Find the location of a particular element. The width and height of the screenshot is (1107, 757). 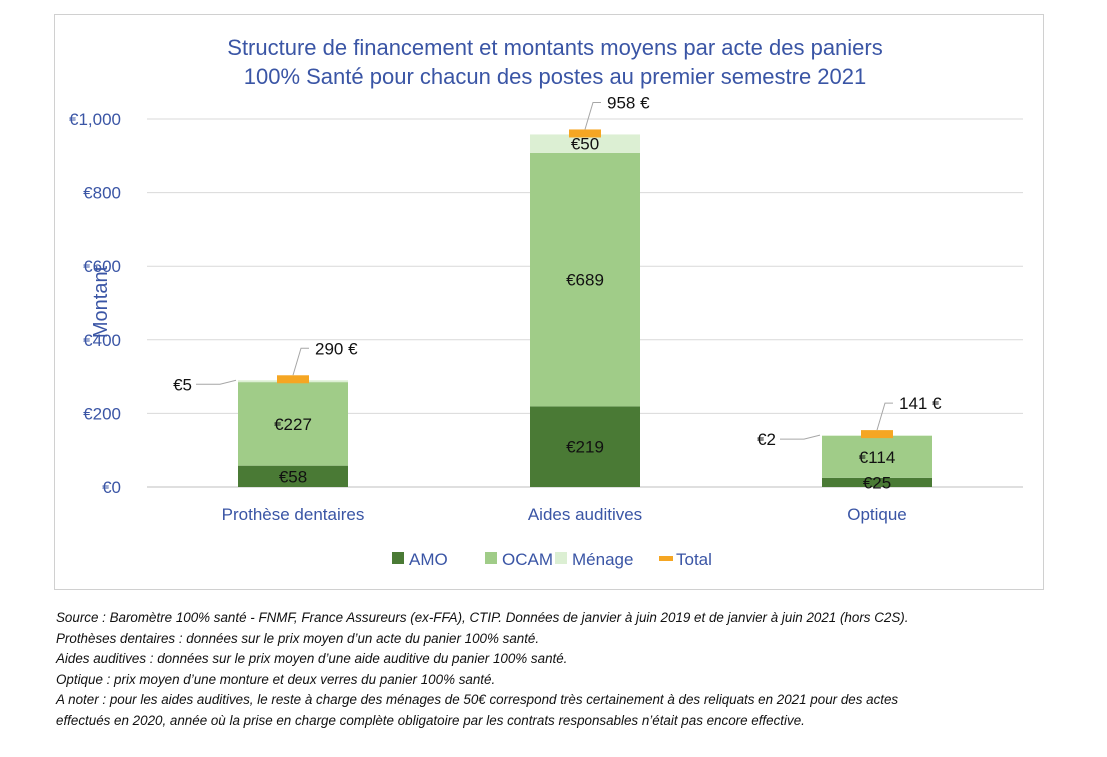

legend-swatch-ocam is located at coordinates (491, 558).